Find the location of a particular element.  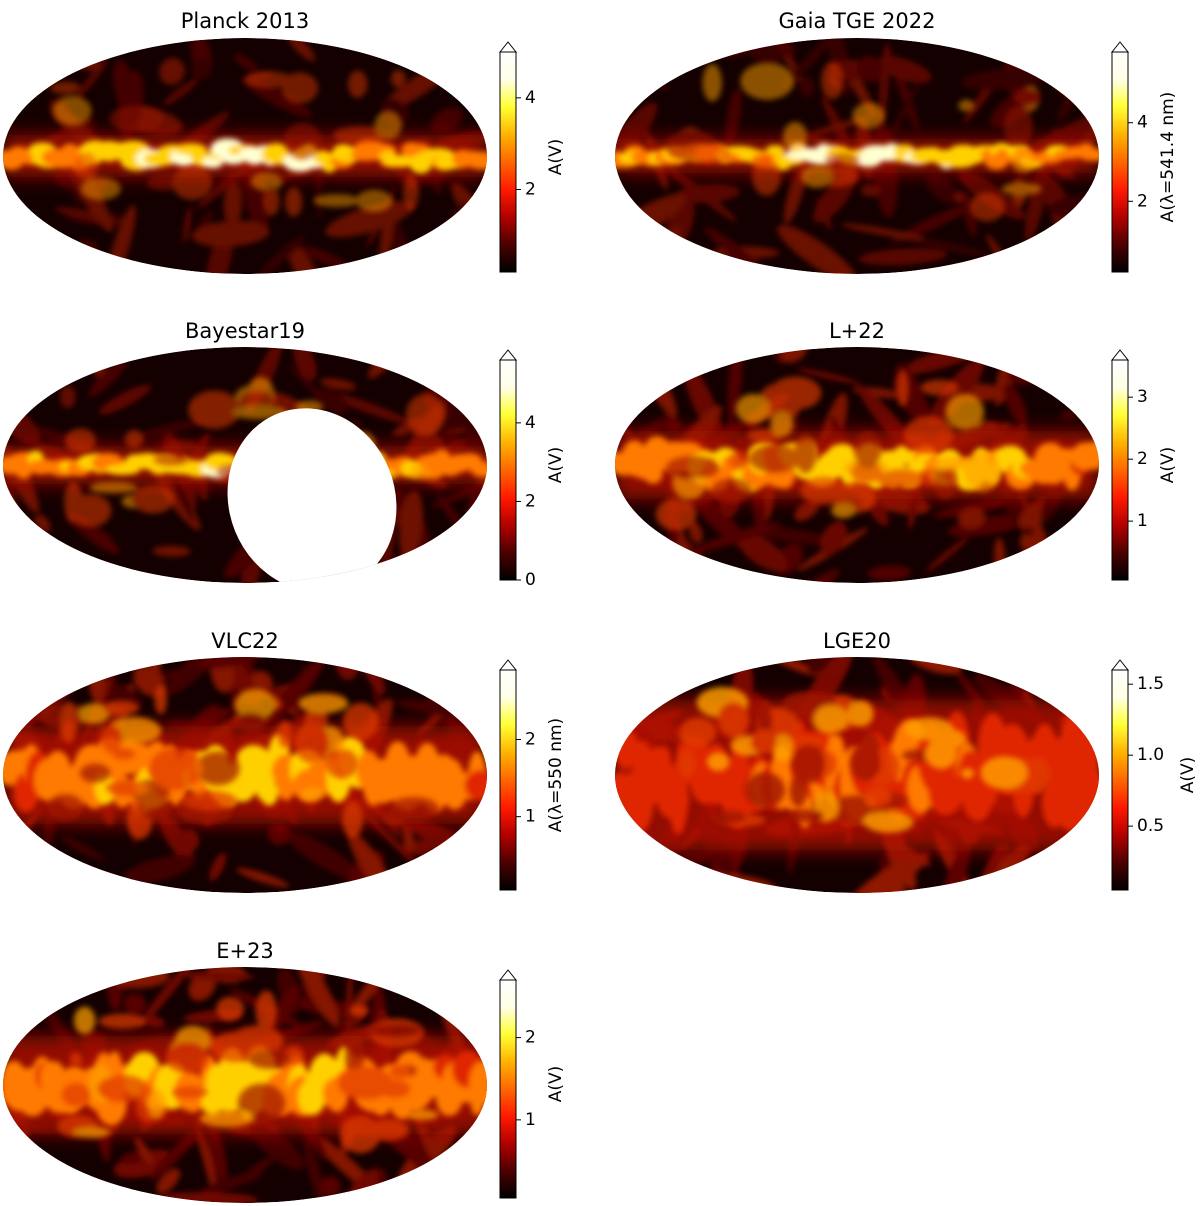

colorbar: 2 4 A(V) is located at coordinates (532, 157).